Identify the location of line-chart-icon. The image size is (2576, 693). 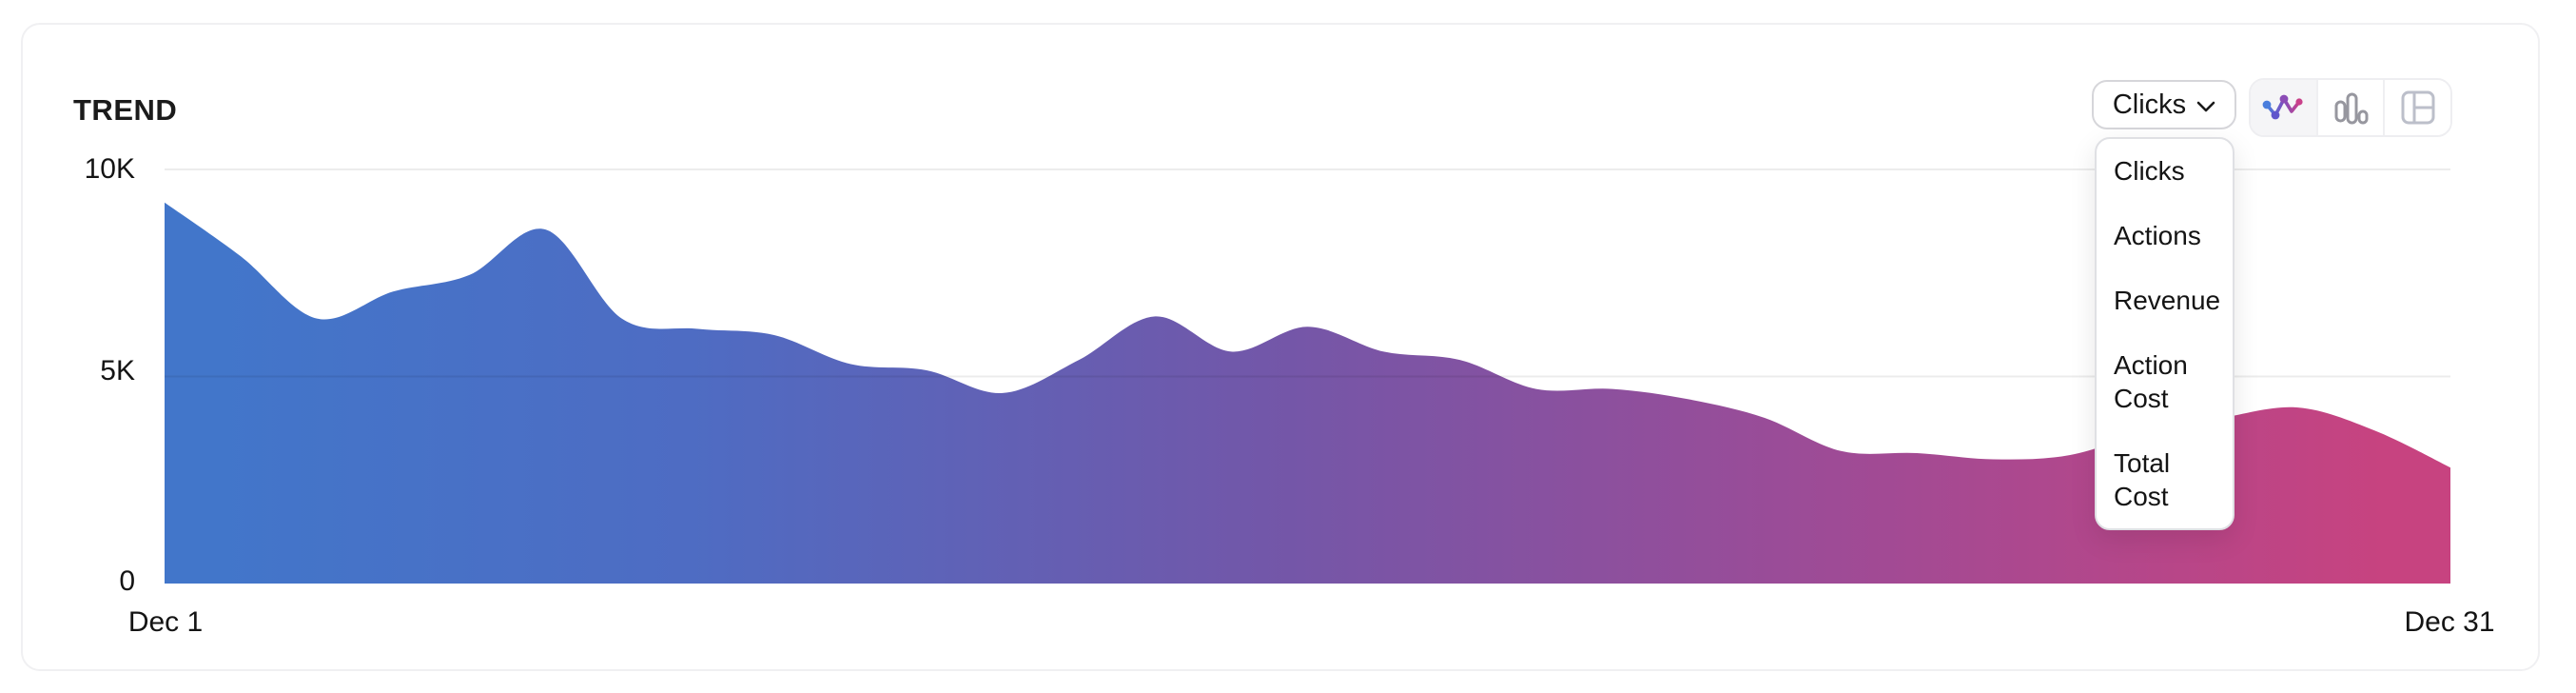
(2282, 107).